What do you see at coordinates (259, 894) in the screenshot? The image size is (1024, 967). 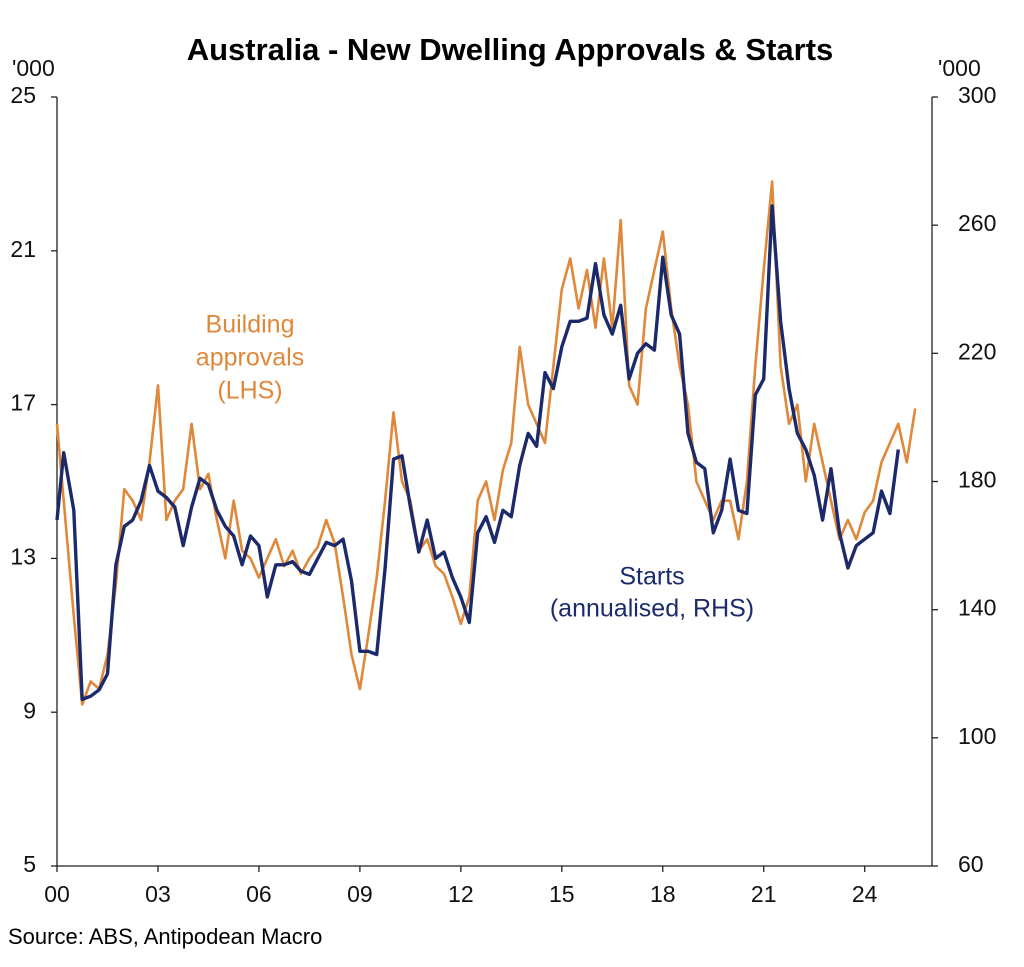 I see `x-tick-label: 06` at bounding box center [259, 894].